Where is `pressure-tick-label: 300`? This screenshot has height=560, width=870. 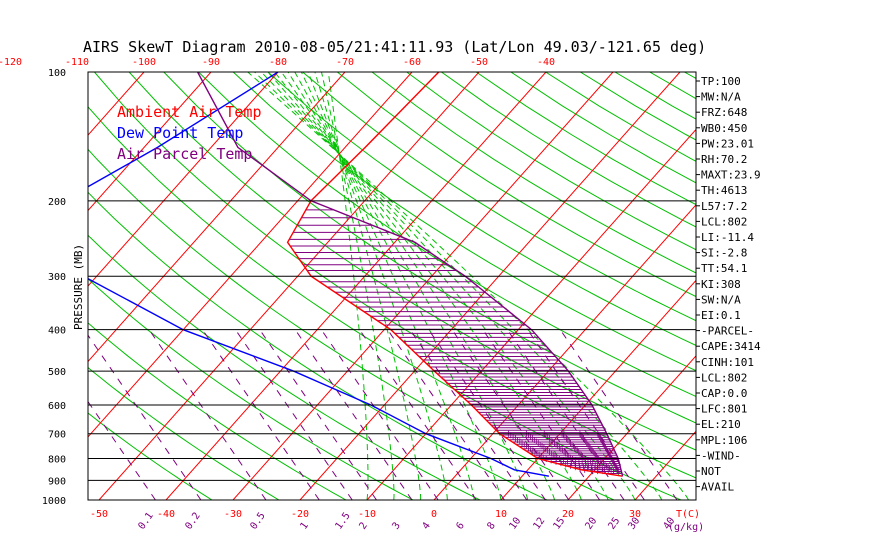
pressure-tick-label: 300 is located at coordinates (57, 277).